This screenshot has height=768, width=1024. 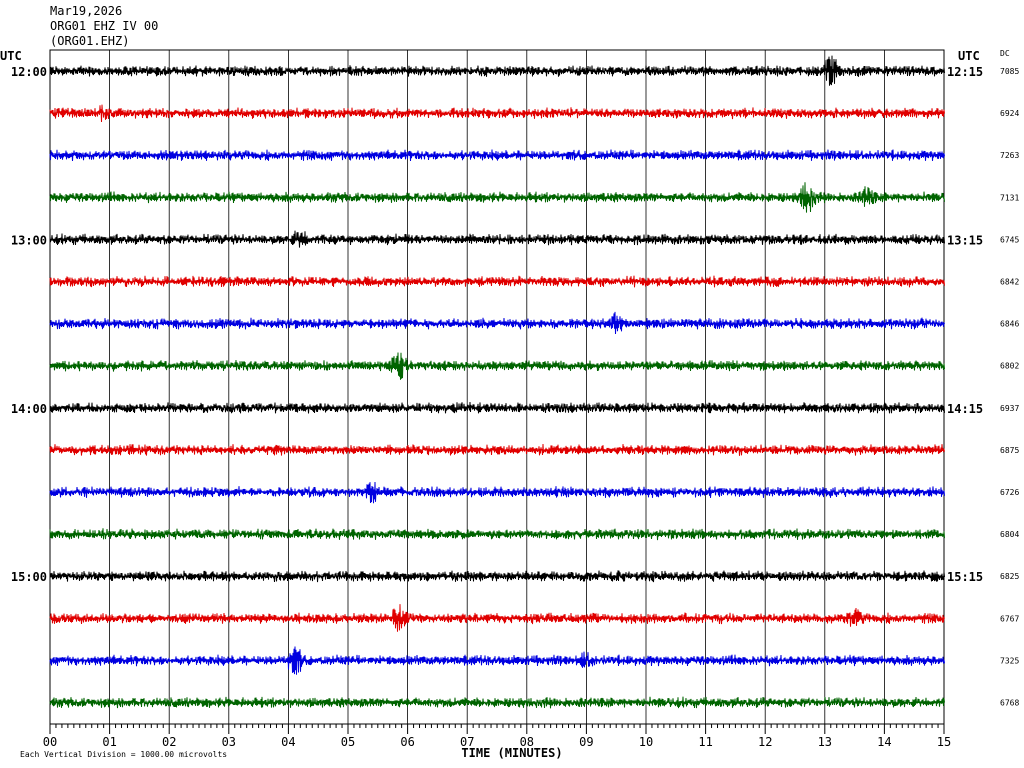 What do you see at coordinates (169, 742) in the screenshot?
I see `x-tick-label: 02` at bounding box center [169, 742].